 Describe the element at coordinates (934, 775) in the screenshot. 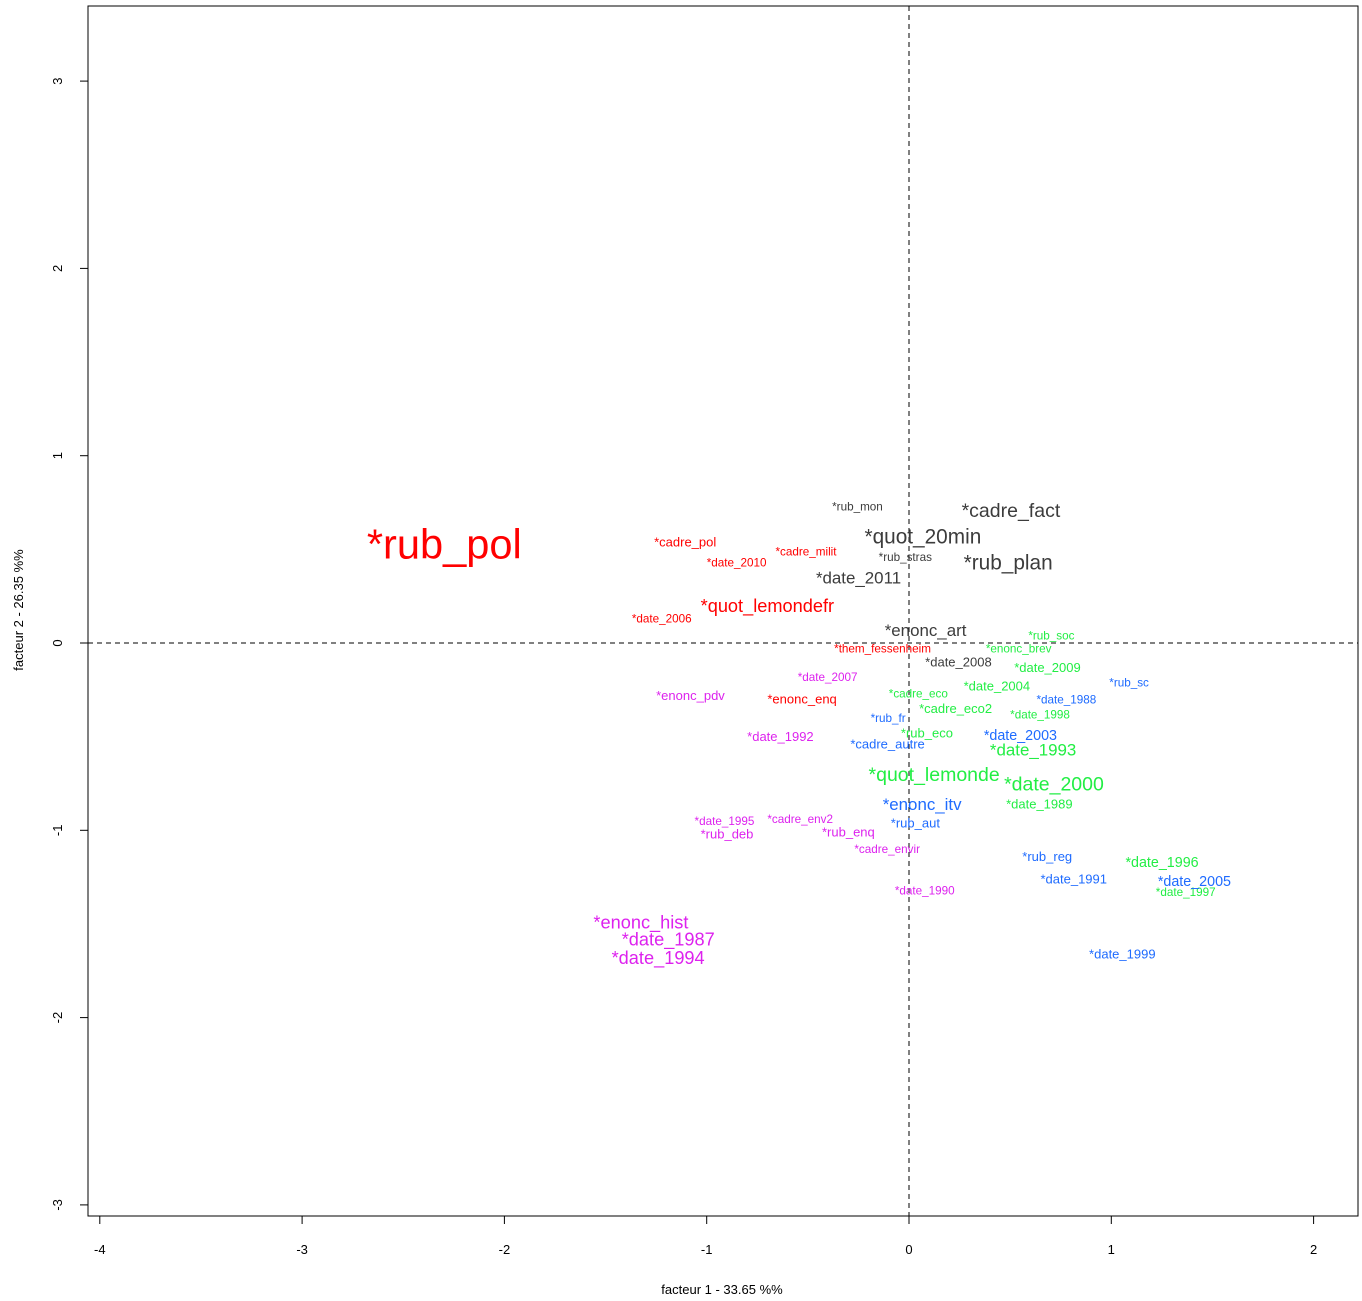

I see `point-label: *quot_lemonde` at that location.